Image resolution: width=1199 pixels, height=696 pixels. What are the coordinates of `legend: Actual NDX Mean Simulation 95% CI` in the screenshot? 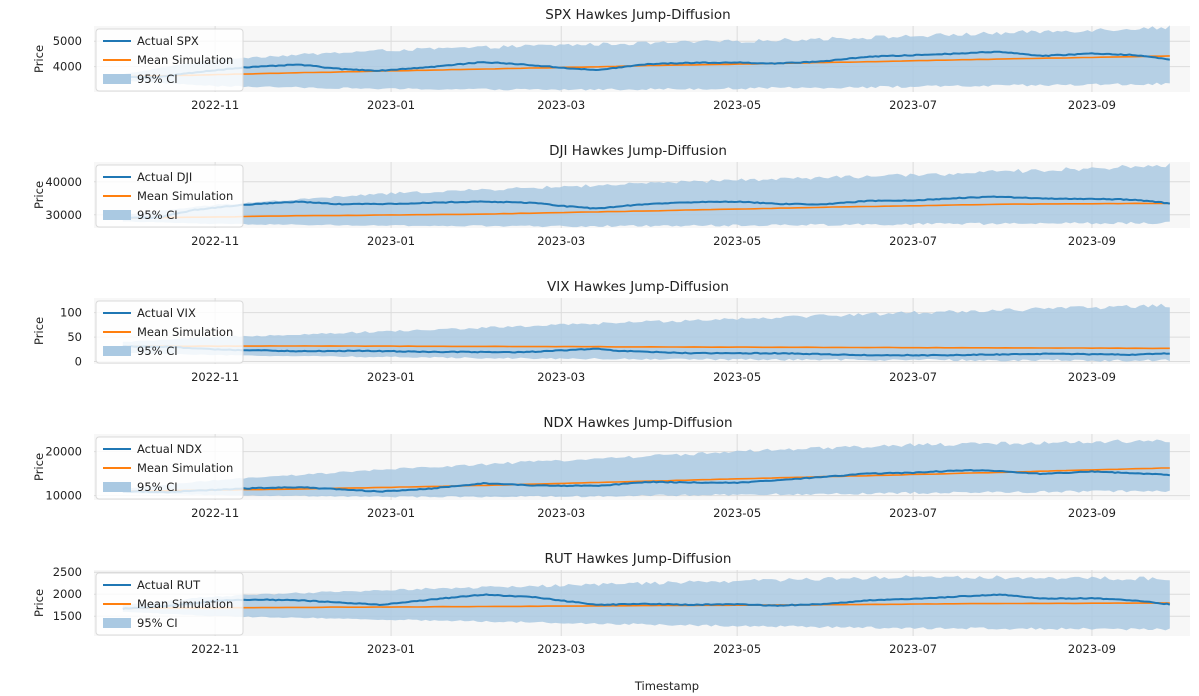 It's located at (169, 468).